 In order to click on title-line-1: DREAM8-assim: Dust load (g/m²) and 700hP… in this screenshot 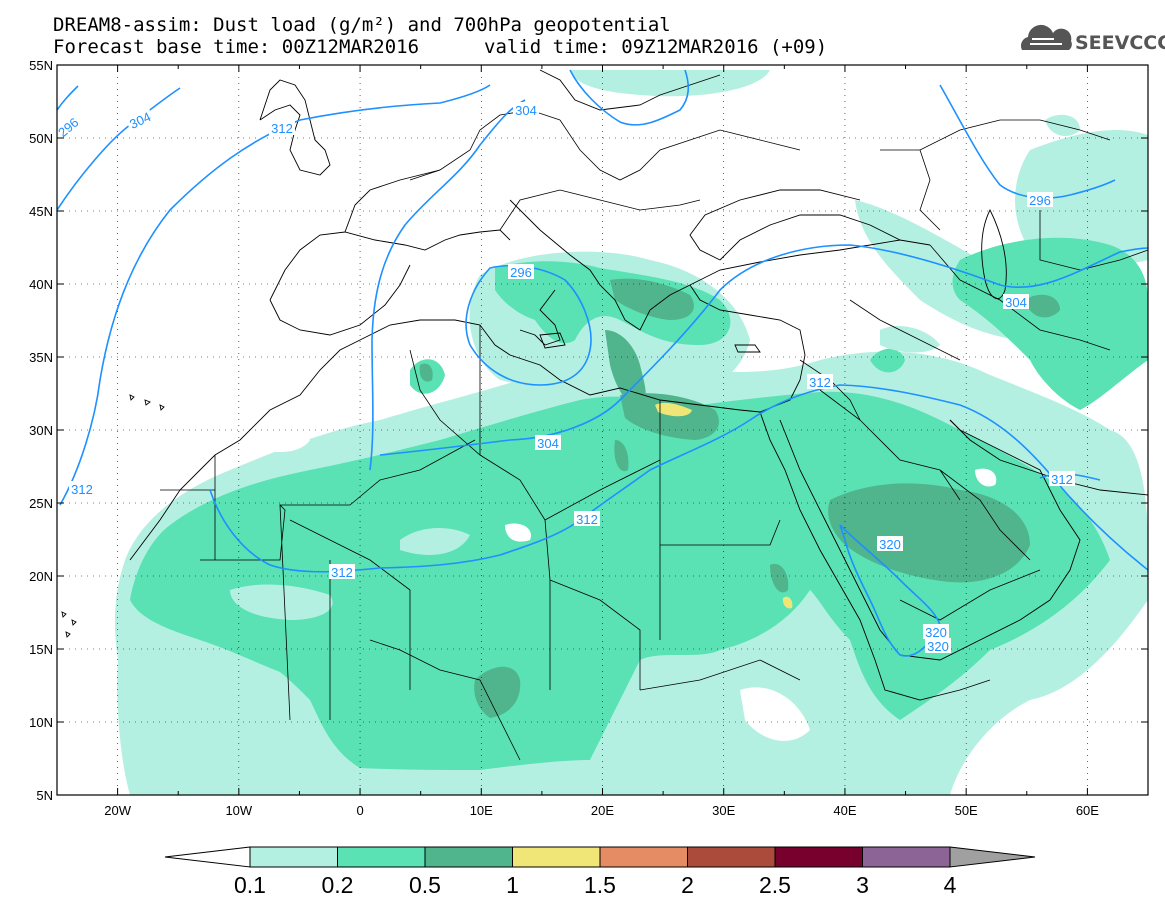, I will do `click(362, 25)`.